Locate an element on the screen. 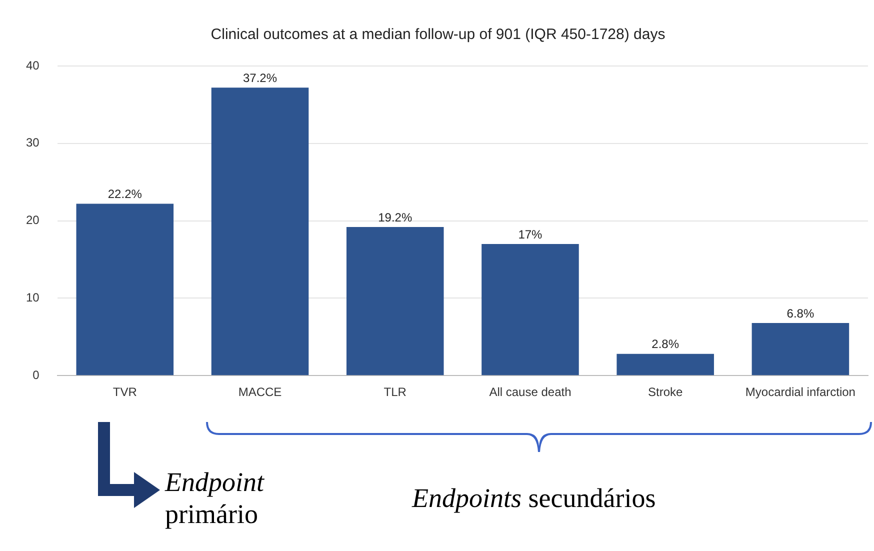  data-label: 2.8% is located at coordinates (666, 344).